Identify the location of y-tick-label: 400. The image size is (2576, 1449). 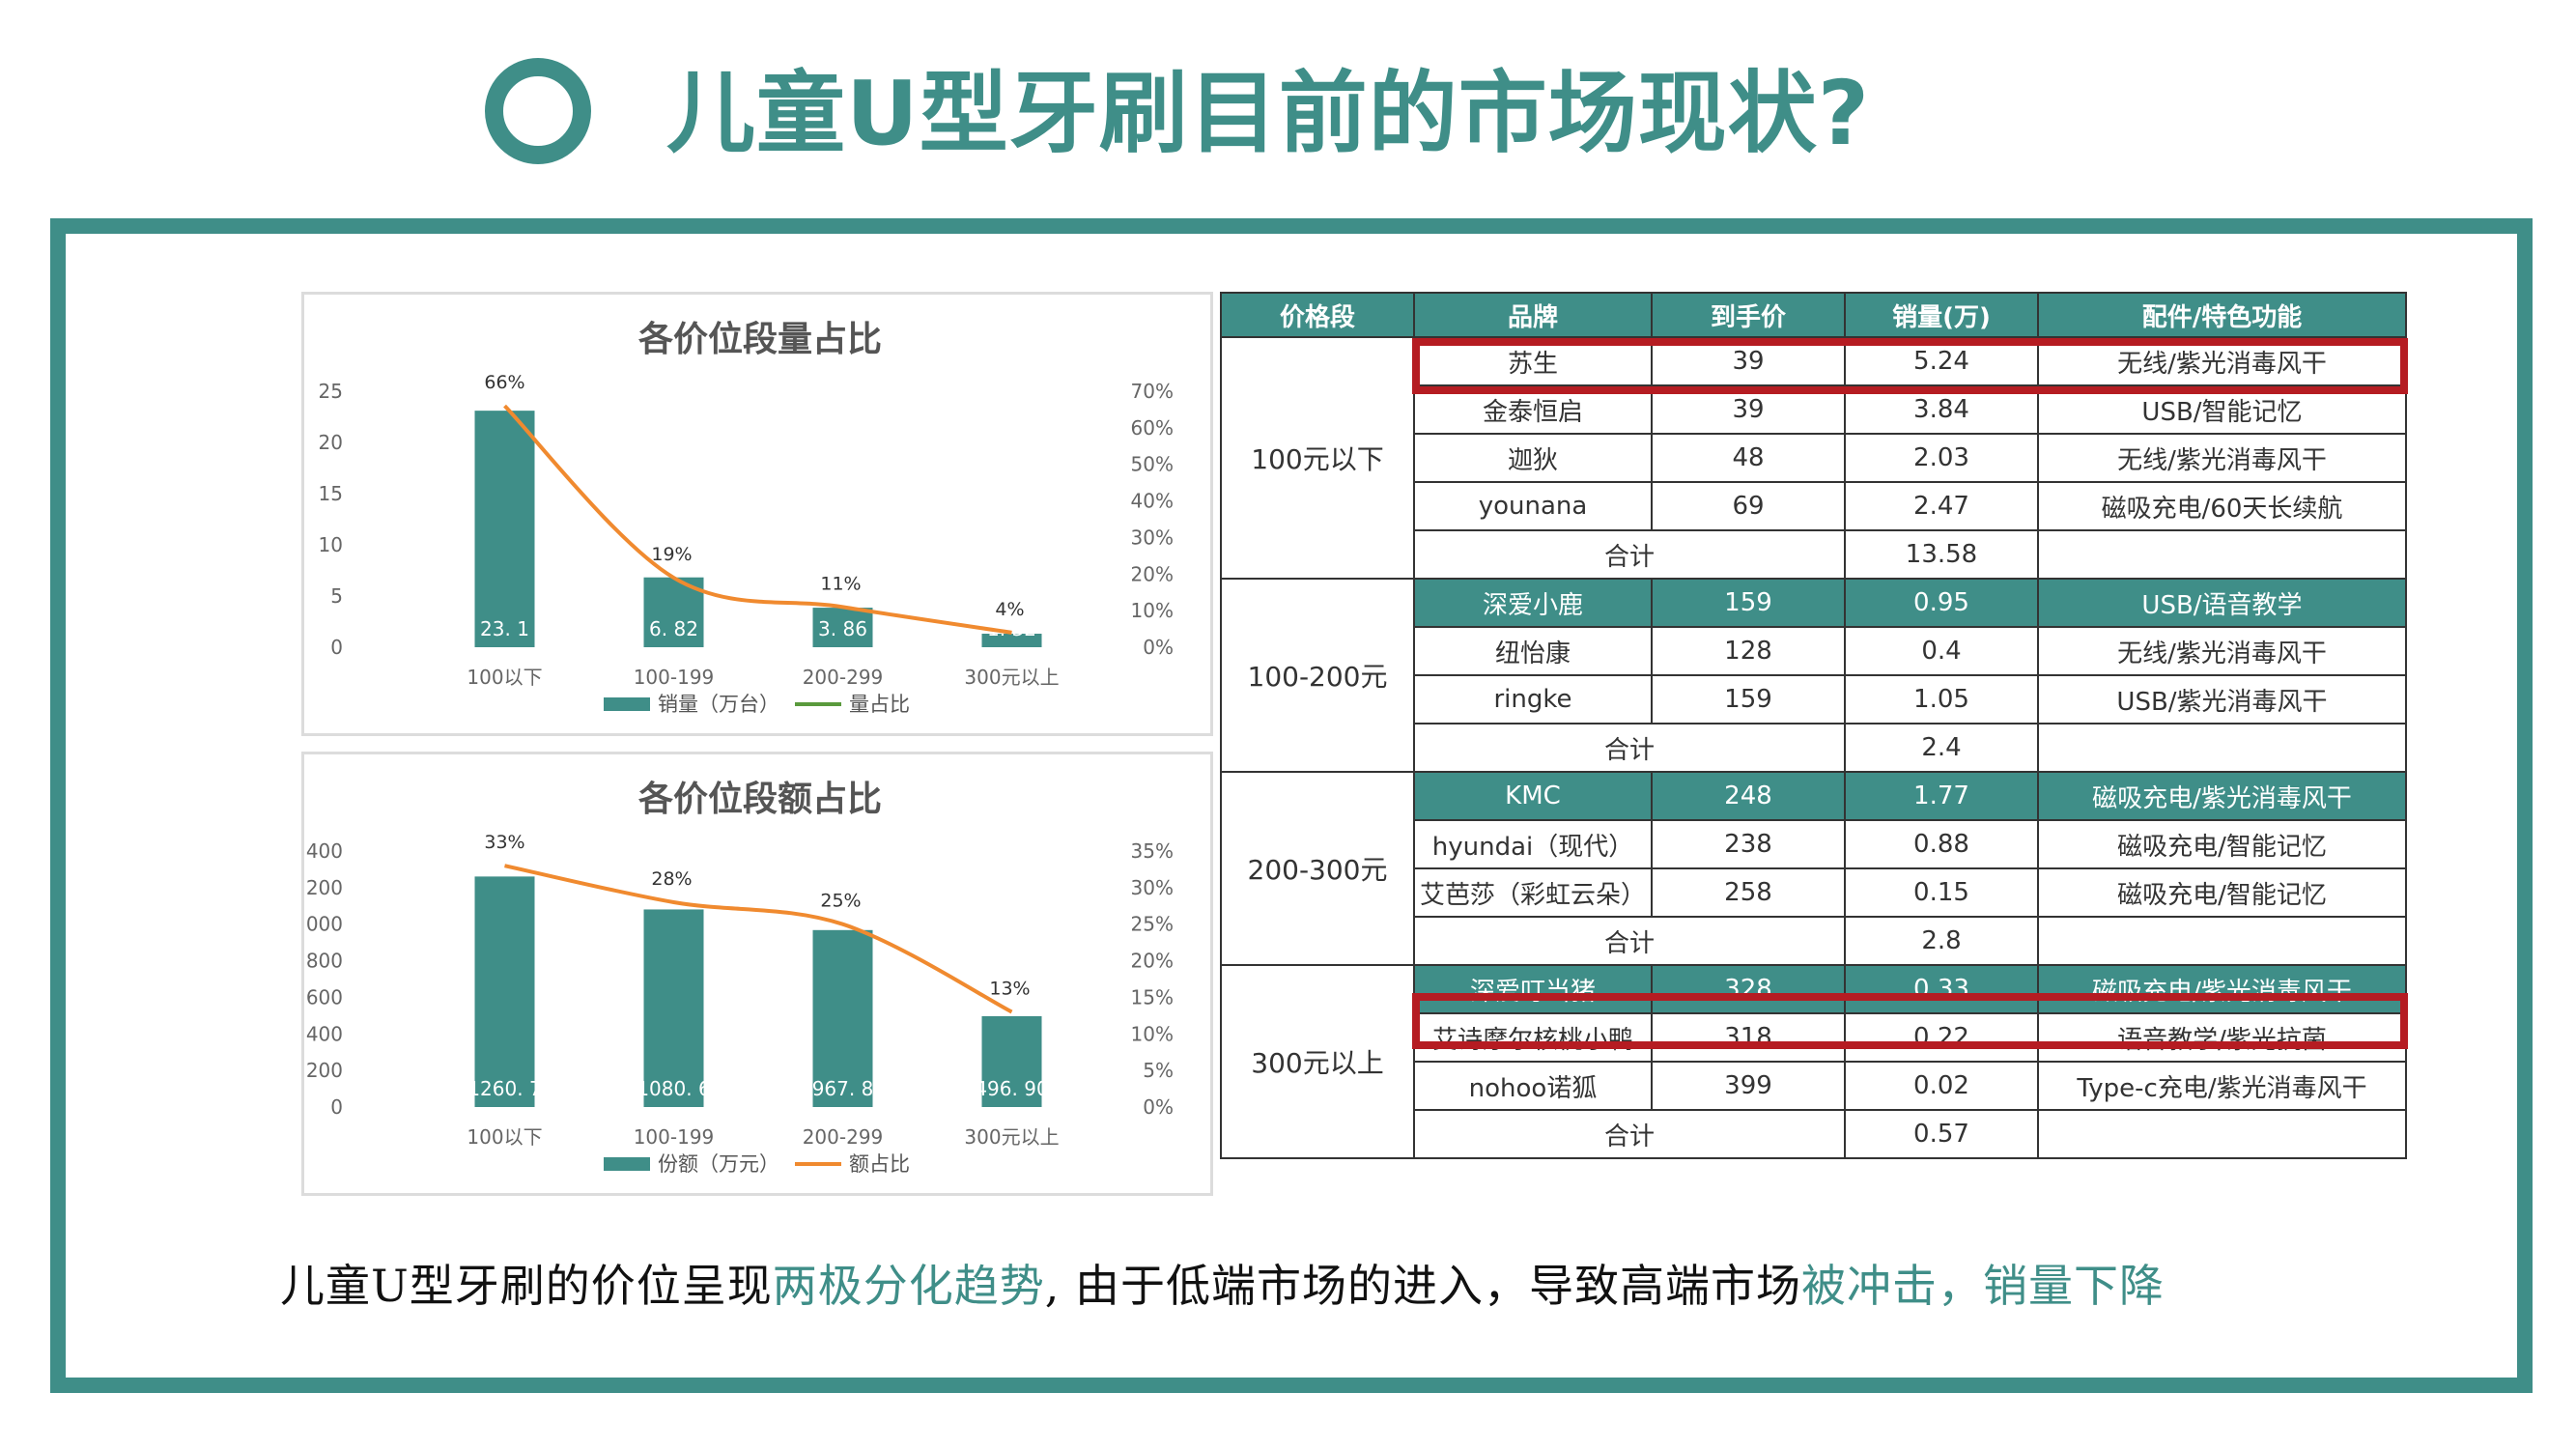
(324, 1033).